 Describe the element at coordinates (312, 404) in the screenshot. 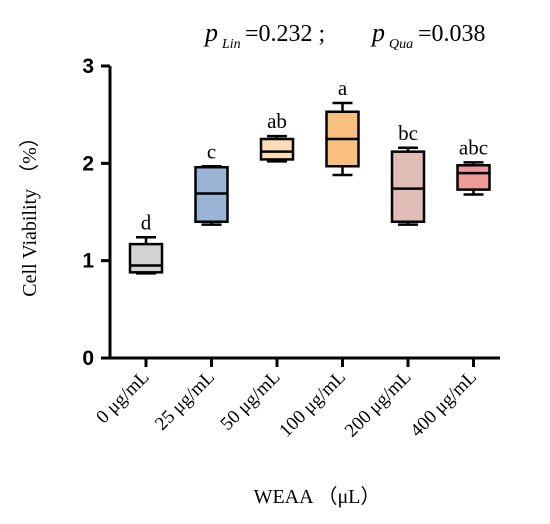

I see `x-tick-label: 100 μg/mL` at that location.